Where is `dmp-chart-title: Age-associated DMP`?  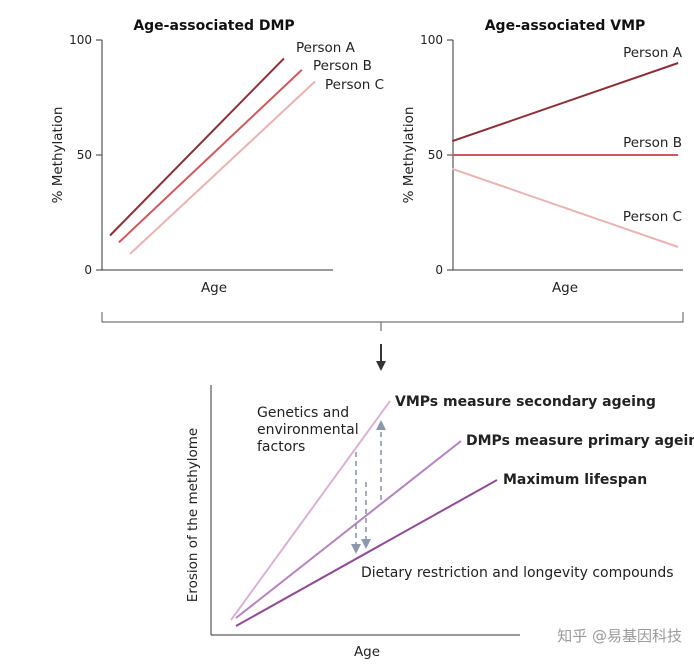
dmp-chart-title: Age-associated DMP is located at coordinates (213, 26).